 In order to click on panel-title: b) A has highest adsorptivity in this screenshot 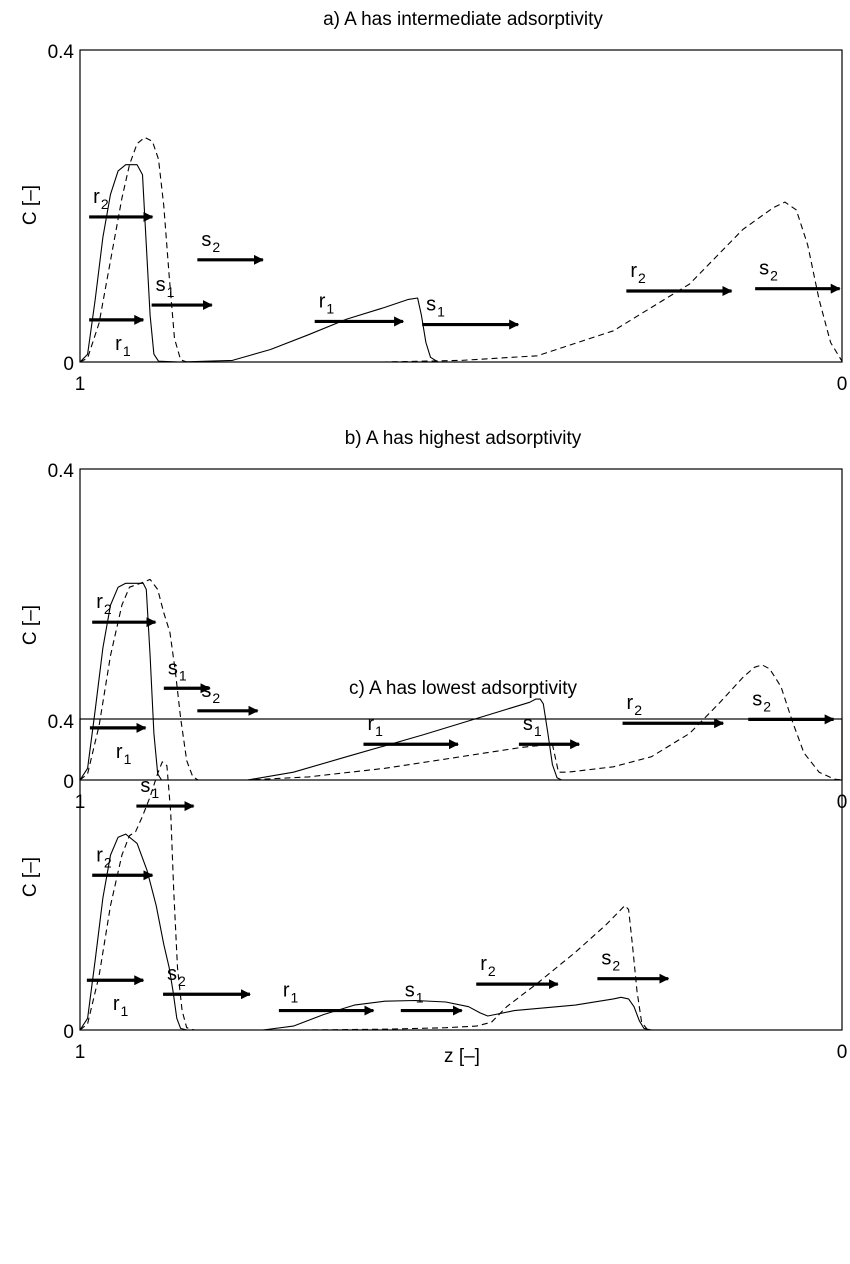, I will do `click(463, 438)`.